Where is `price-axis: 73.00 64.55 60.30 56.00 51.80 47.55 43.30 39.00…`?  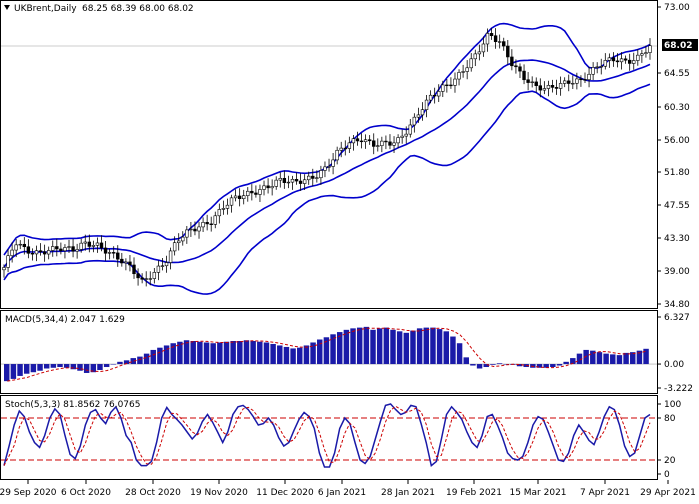 price-axis: 73.00 64.55 60.30 56.00 51.80 47.55 43.30 39.00… is located at coordinates (673, 156).